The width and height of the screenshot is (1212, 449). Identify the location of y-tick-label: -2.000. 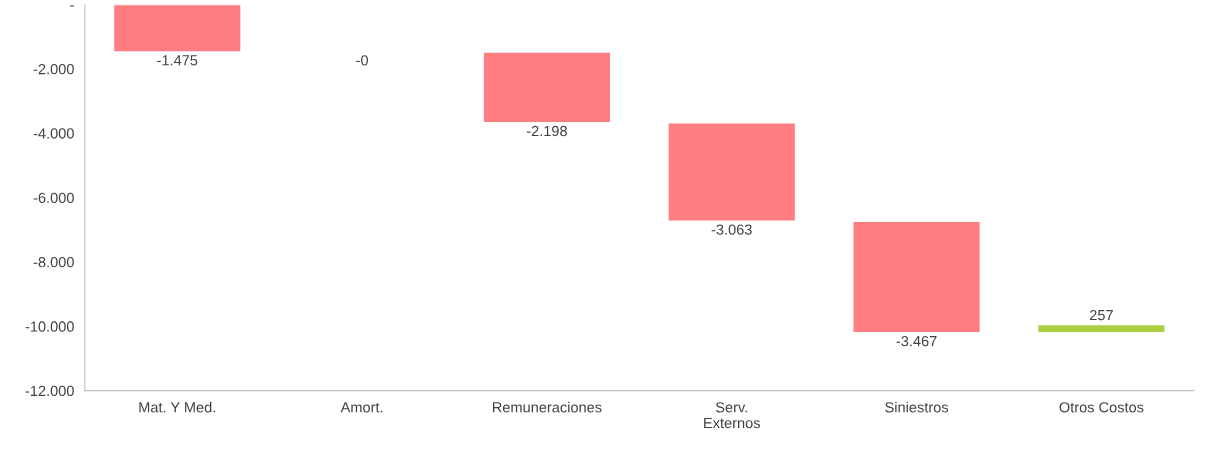
(53, 69).